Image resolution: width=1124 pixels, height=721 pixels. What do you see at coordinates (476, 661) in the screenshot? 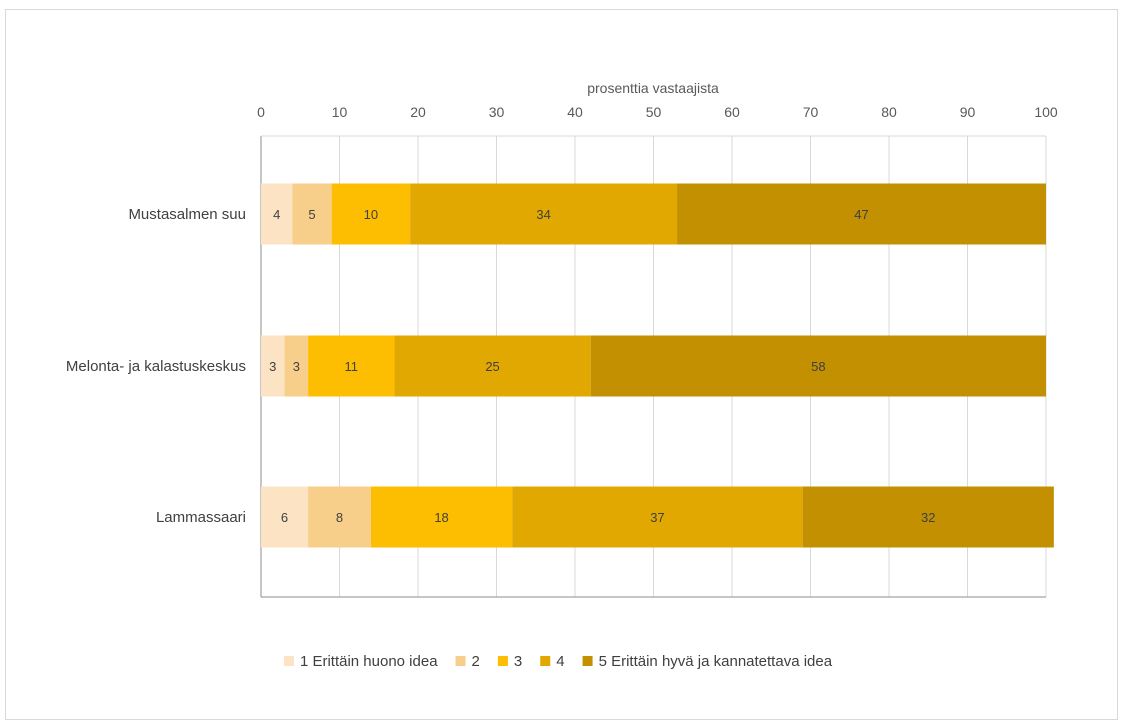
I see `legend-label: 2` at bounding box center [476, 661].